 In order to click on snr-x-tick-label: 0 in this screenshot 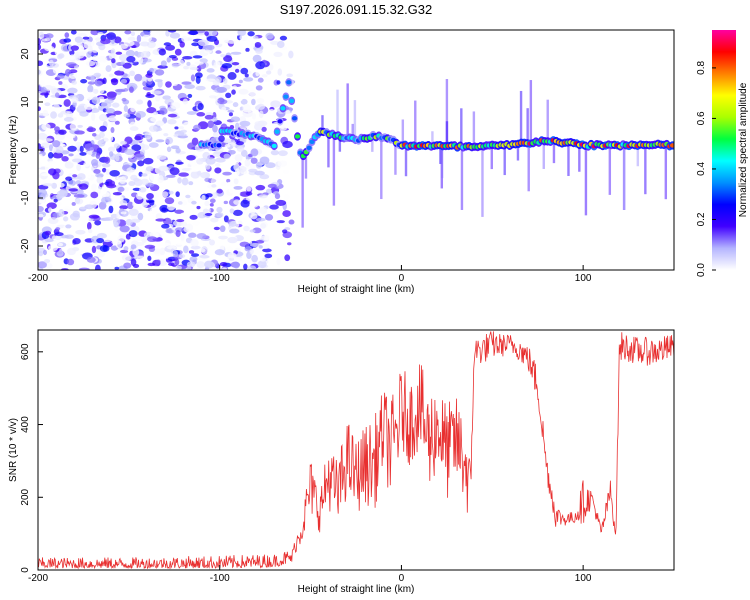, I will do `click(402, 578)`.